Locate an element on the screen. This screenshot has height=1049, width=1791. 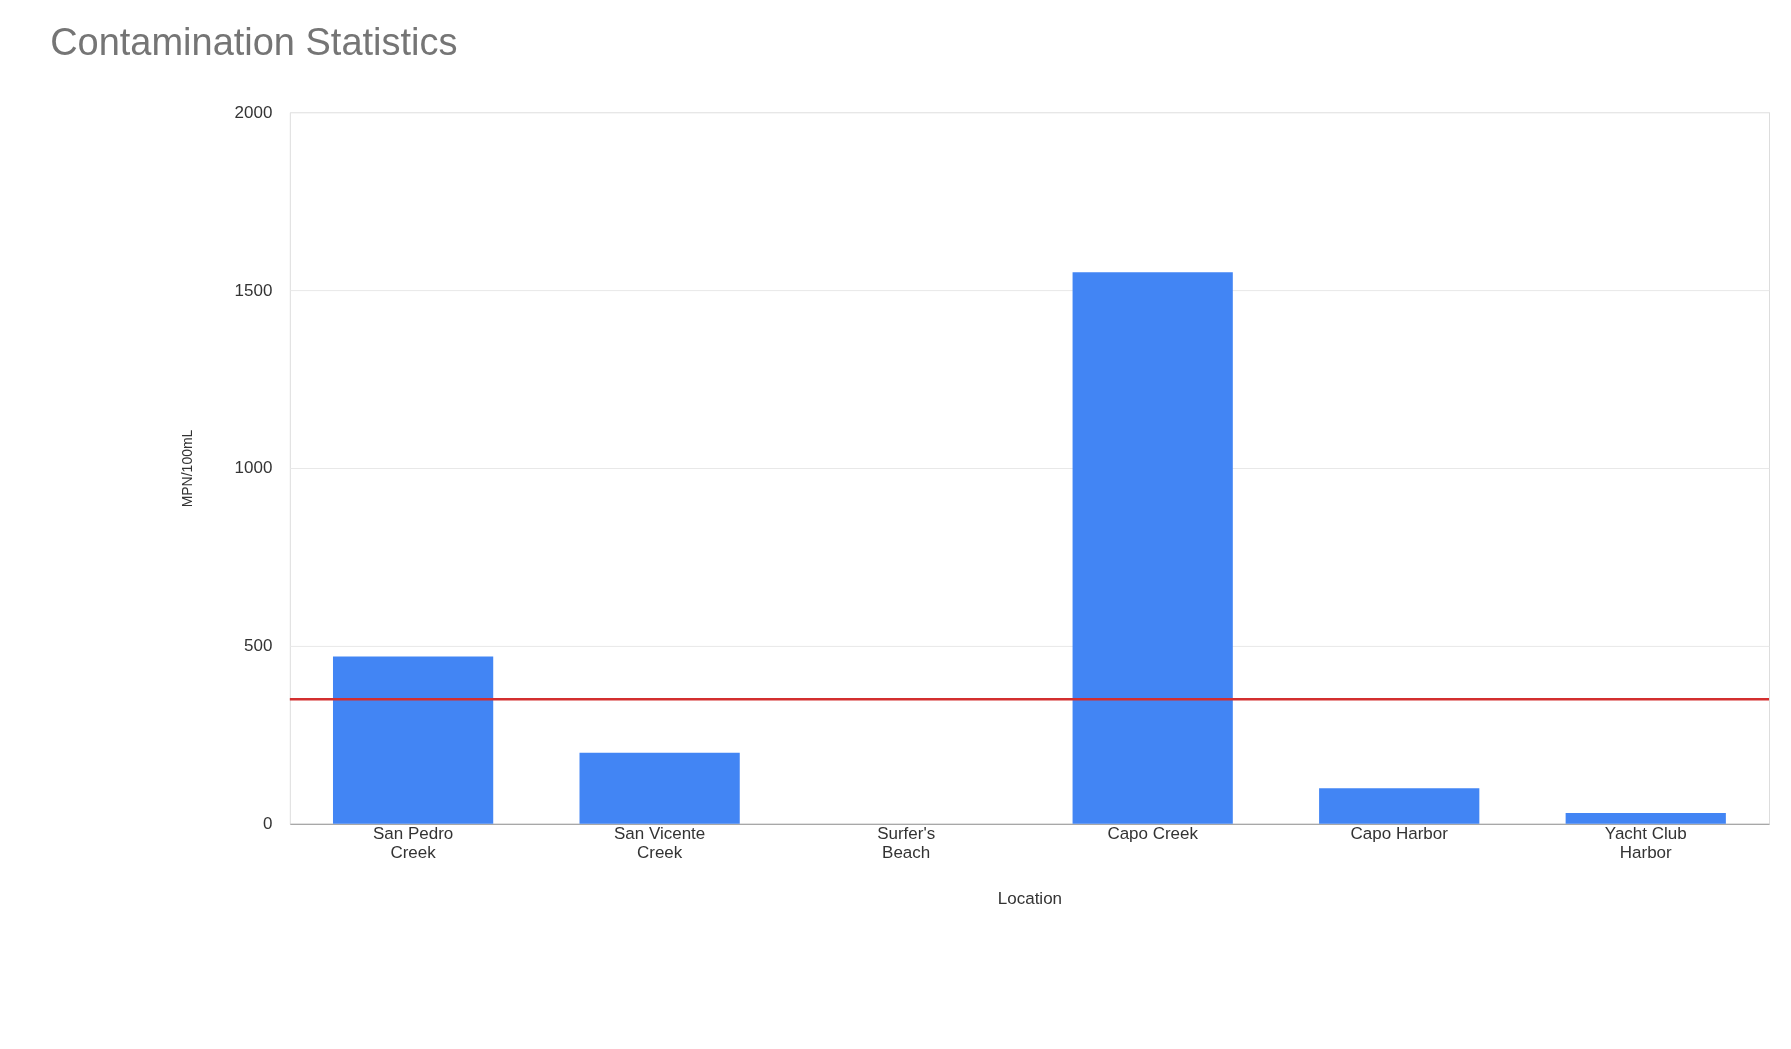
y-tick-label: 500 is located at coordinates (258, 646).